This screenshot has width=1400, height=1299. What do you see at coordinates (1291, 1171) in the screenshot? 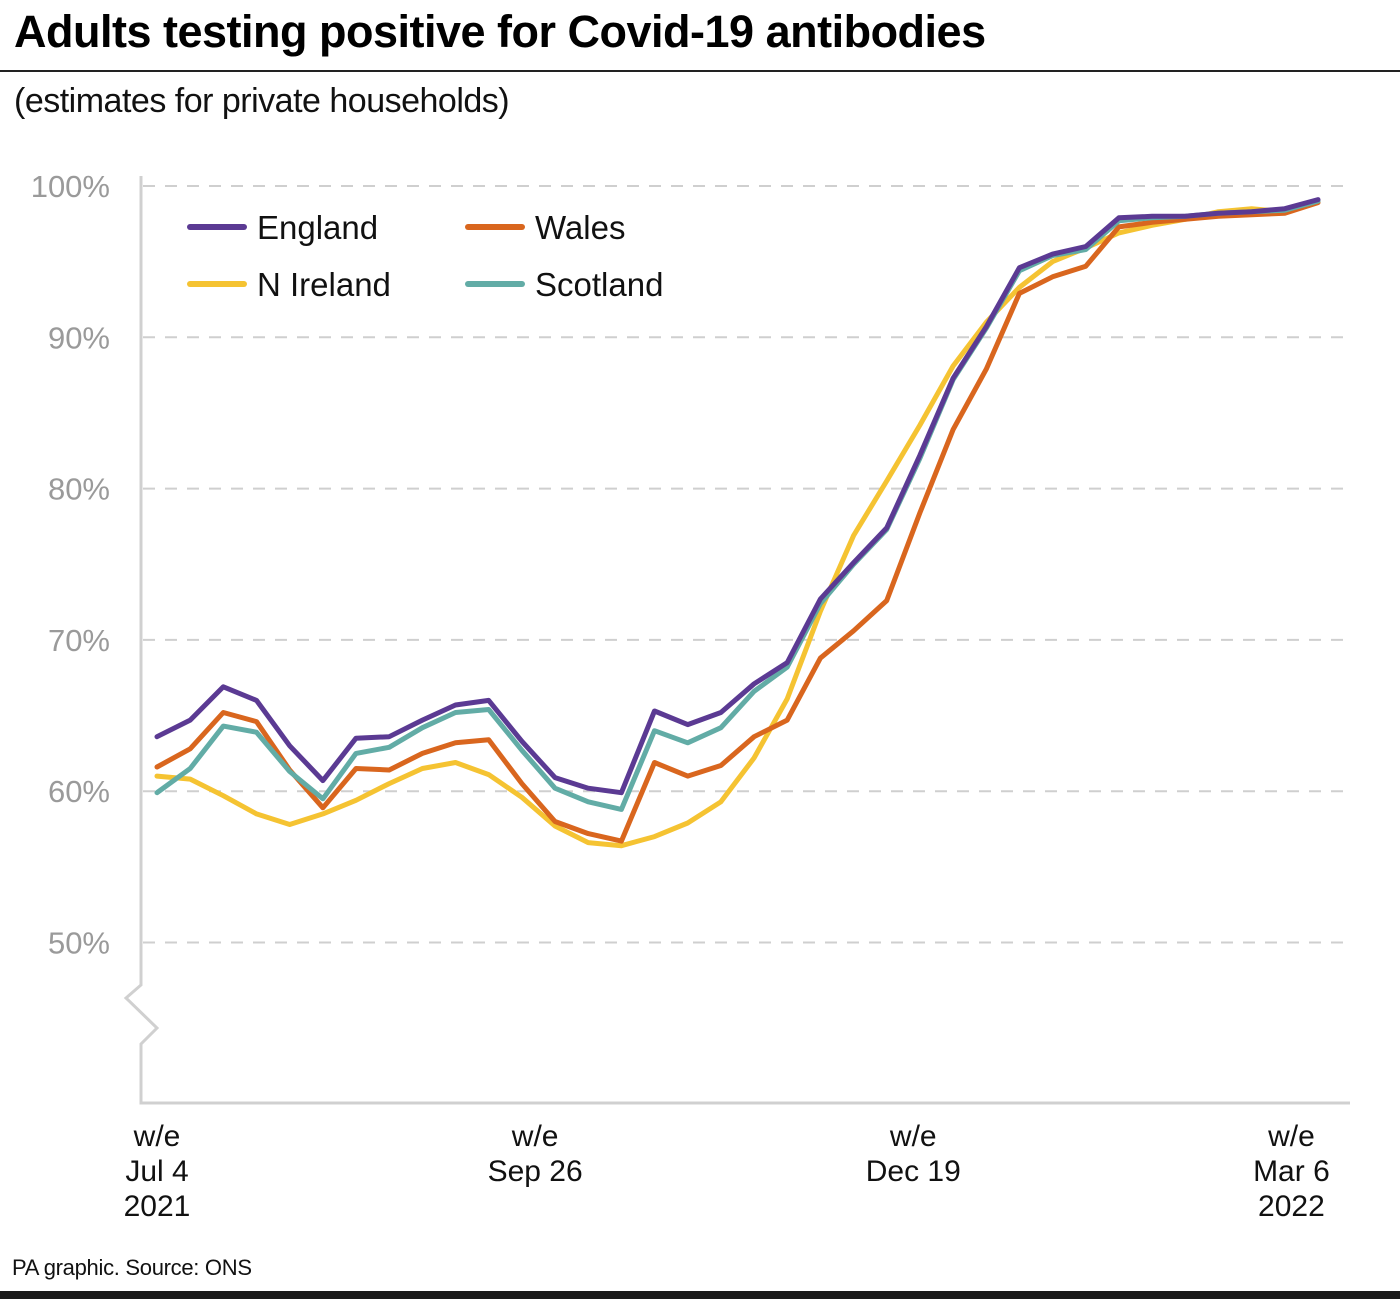
I see `x-tick-line: Mar 6` at bounding box center [1291, 1171].